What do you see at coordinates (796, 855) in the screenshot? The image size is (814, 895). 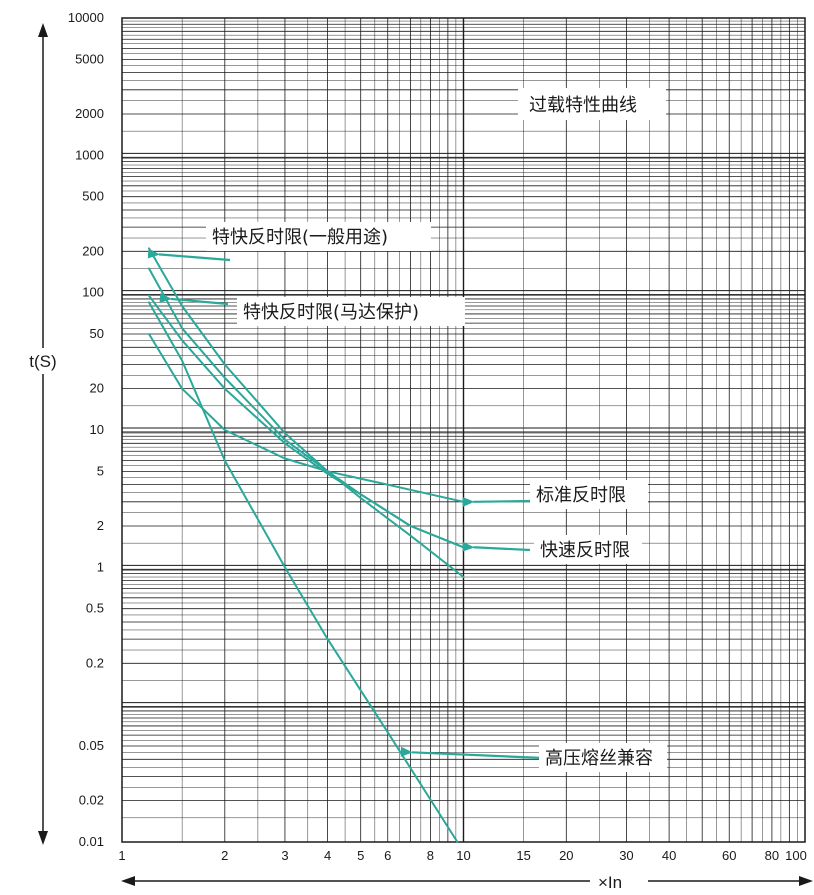 I see `x-tick-label: 100` at bounding box center [796, 855].